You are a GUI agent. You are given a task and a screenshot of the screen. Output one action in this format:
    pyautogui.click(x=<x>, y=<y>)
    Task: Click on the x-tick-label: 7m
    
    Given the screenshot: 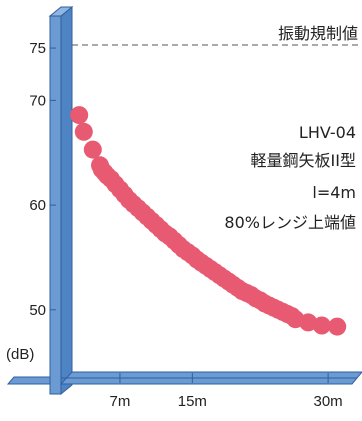 What is the action you would take?
    pyautogui.click(x=120, y=401)
    